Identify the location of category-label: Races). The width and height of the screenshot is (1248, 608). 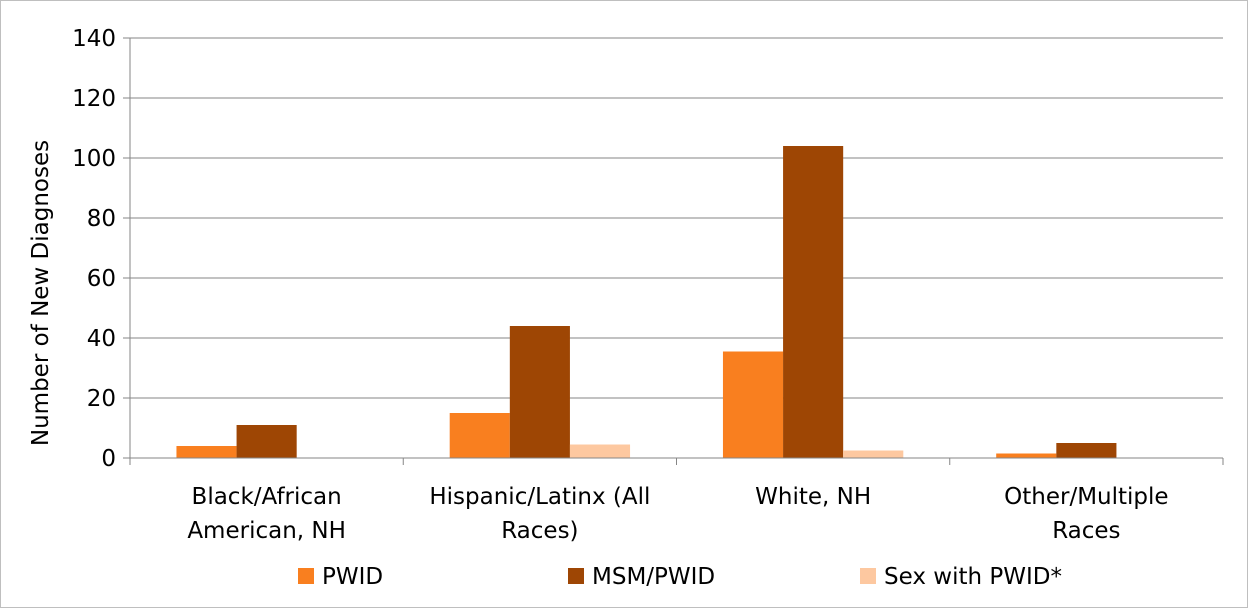
(539, 531).